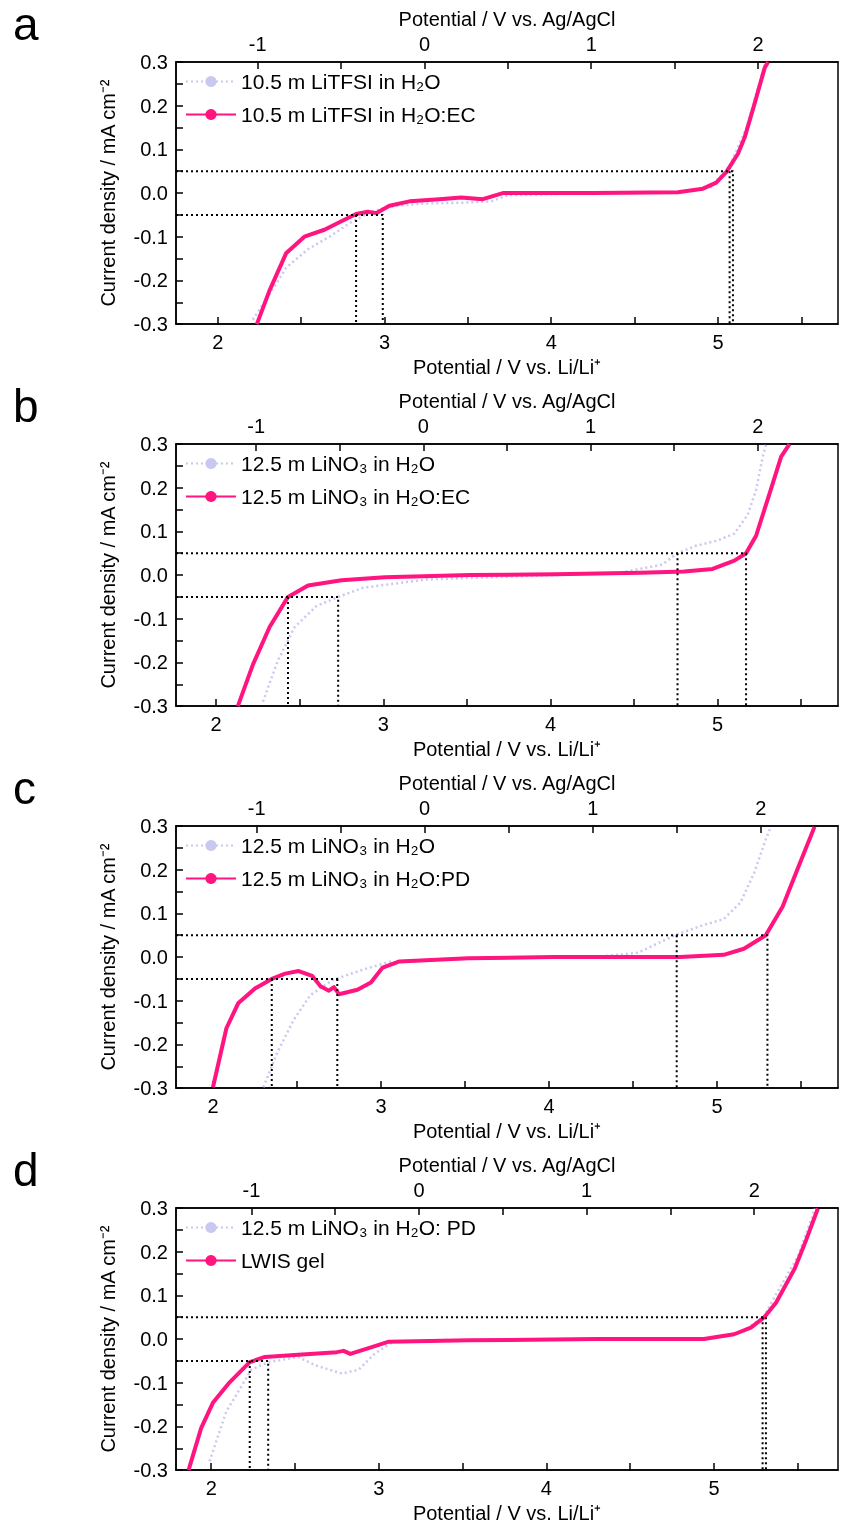 This screenshot has width=843, height=1530. I want to click on chart-title: c, so click(24, 788).